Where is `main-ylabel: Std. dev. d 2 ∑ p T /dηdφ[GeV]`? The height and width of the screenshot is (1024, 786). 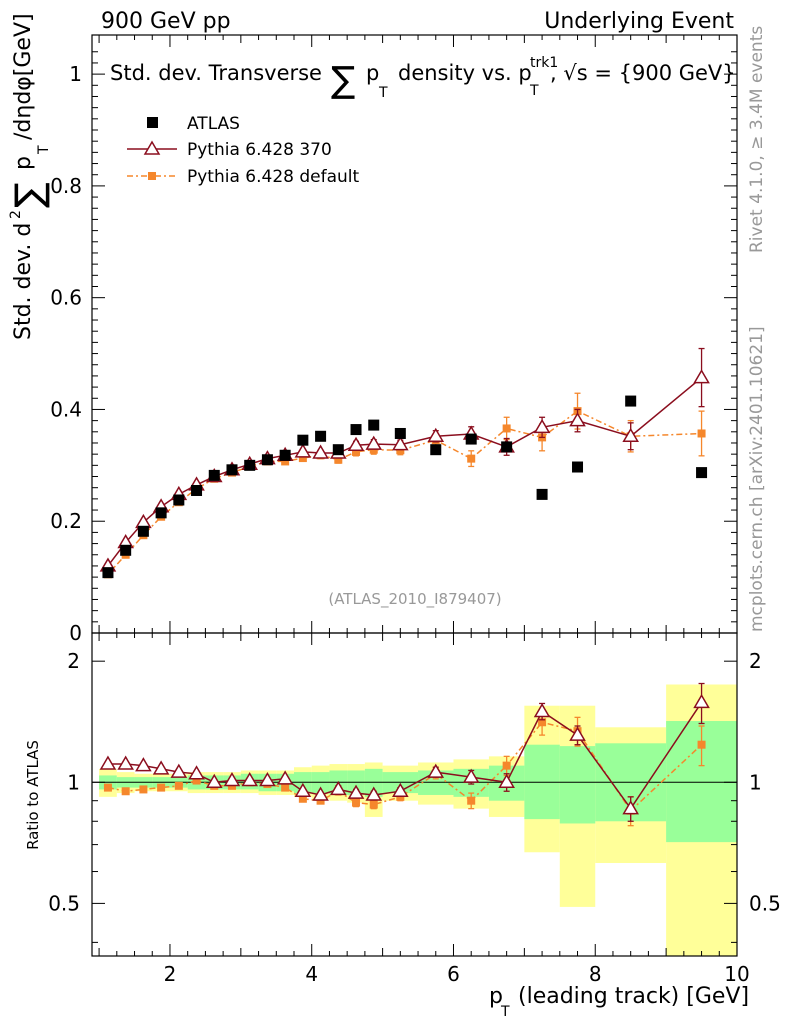
main-ylabel: Std. dev. d 2 ∑ p T /dηdφ[GeV] is located at coordinates (29, 176).